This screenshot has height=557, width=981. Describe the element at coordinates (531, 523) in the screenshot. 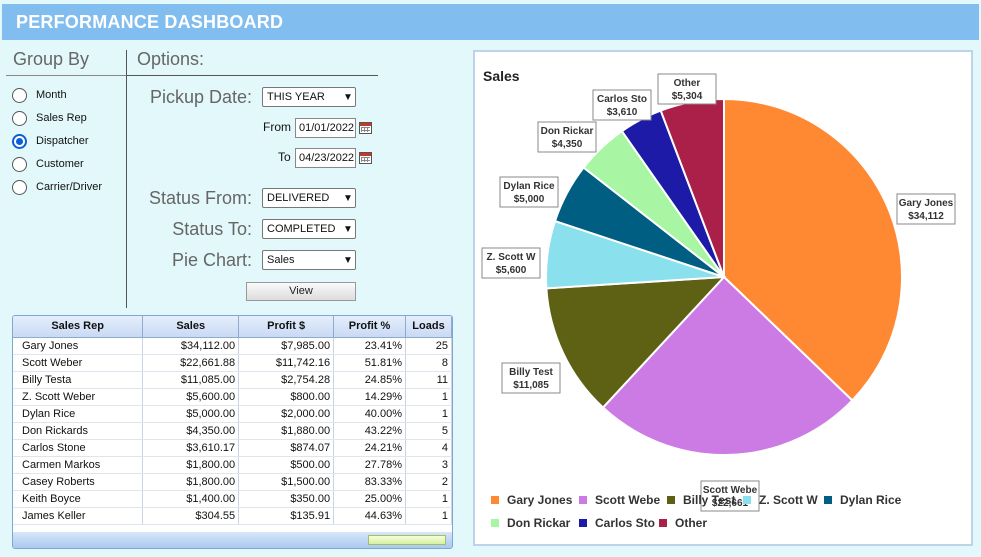

I see `legend-item: Don Rickar` at that location.